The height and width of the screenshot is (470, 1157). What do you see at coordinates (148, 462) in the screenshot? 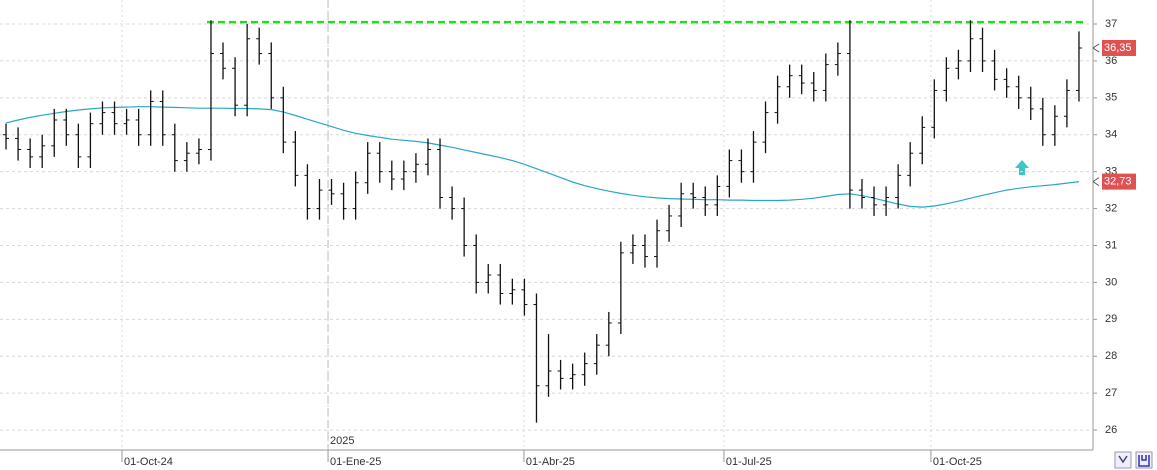
I see `x-tick-label: 01-Oct-24` at bounding box center [148, 462].